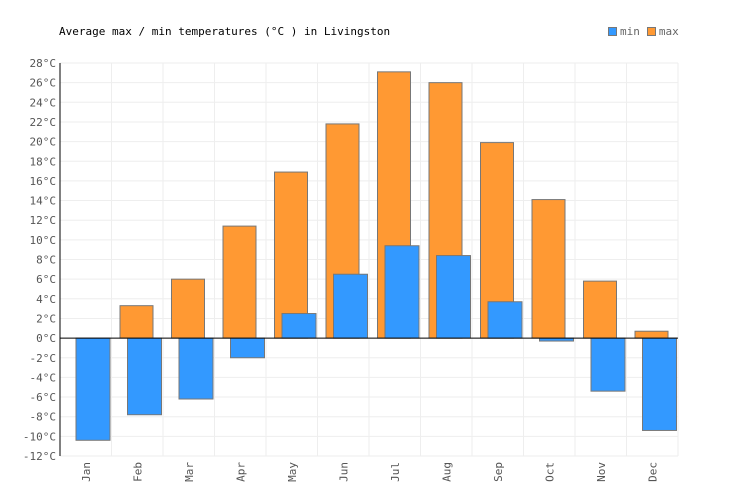  Describe the element at coordinates (612, 31) in the screenshot. I see `legend-swatch-min` at that location.